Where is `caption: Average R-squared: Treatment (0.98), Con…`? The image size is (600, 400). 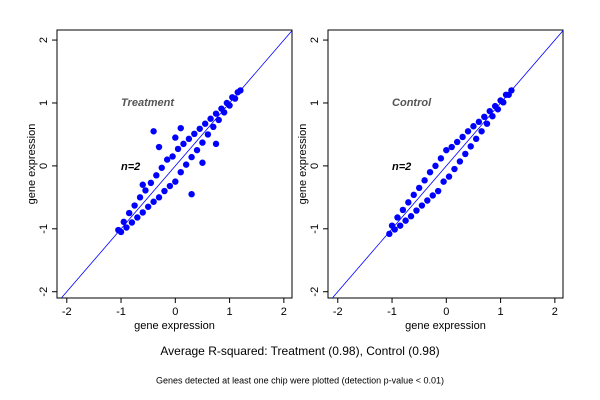 caption: Average R-squared: Treatment (0.98), Con… is located at coordinates (299, 351).